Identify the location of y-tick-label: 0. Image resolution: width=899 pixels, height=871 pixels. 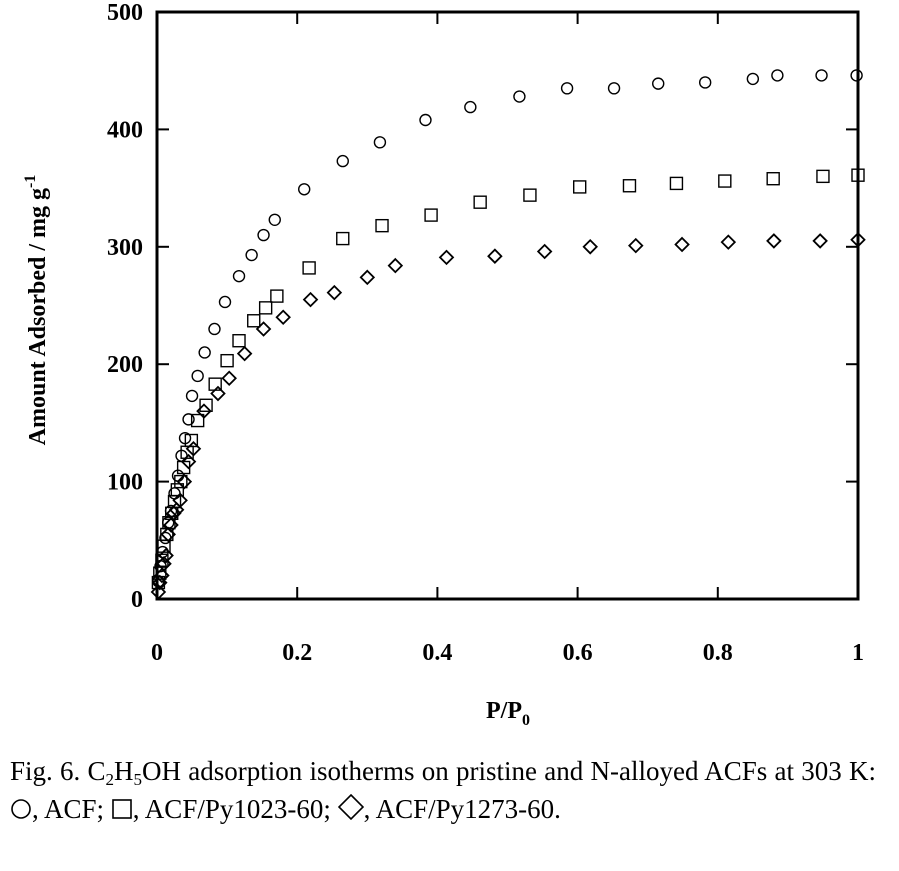
(137, 600).